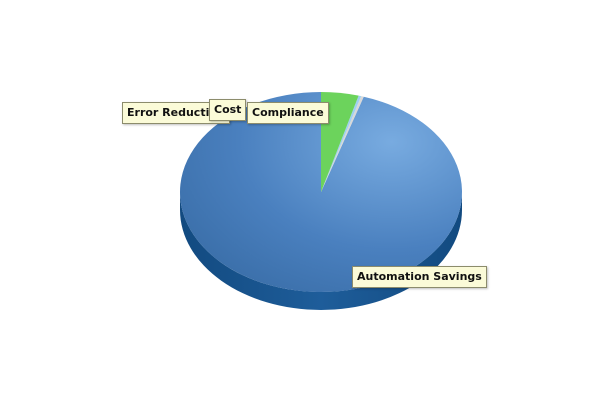 This screenshot has height=400, width=600. What do you see at coordinates (419, 277) in the screenshot?
I see `slice-label-automation-savings: Automation Savings` at bounding box center [419, 277].